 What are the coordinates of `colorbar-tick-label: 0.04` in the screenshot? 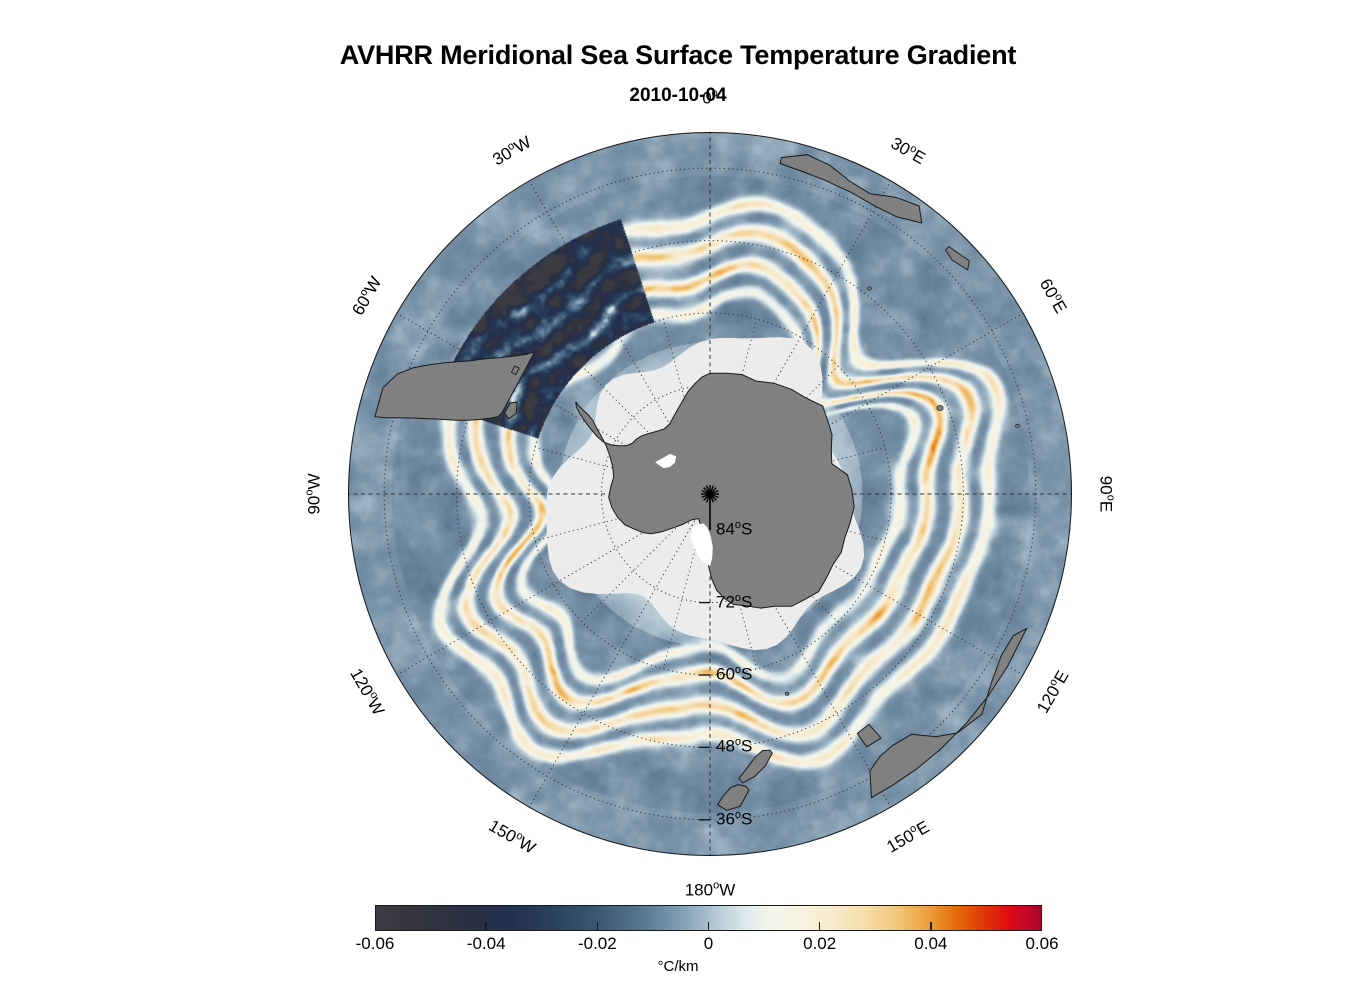 It's located at (931, 943).